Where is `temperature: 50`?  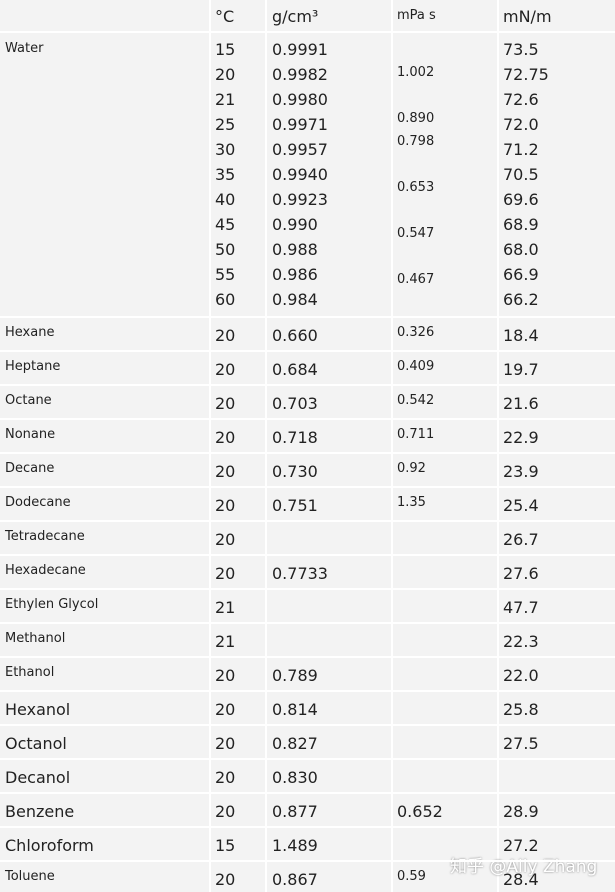
temperature: 50 is located at coordinates (225, 249).